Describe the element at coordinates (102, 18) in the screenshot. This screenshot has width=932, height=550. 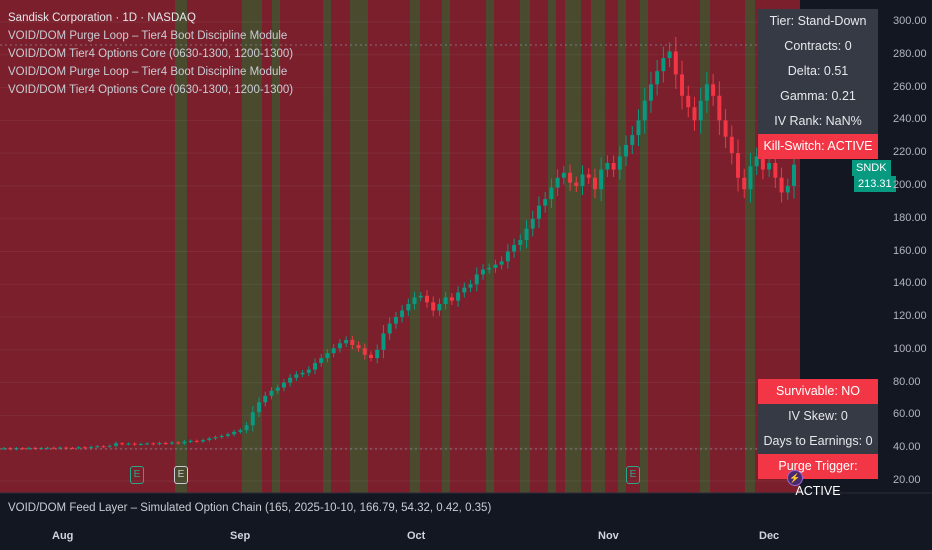
I see `symbol-title: Sandisk Corporation · 1D · NASDAQ` at that location.